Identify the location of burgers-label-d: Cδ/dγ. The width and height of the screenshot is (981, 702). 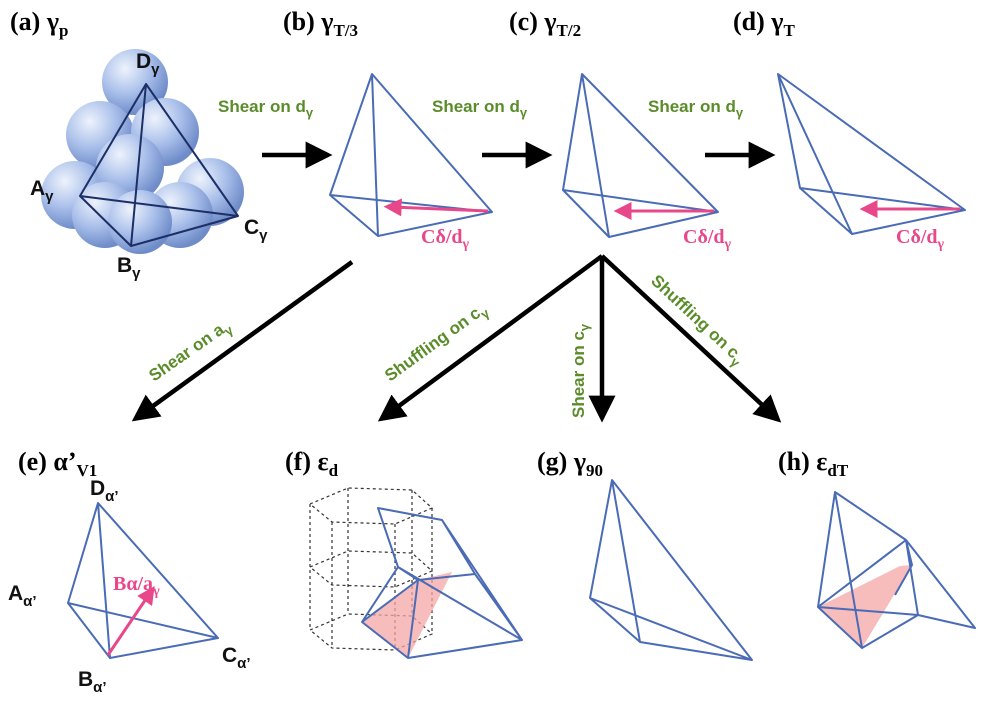
(920, 239).